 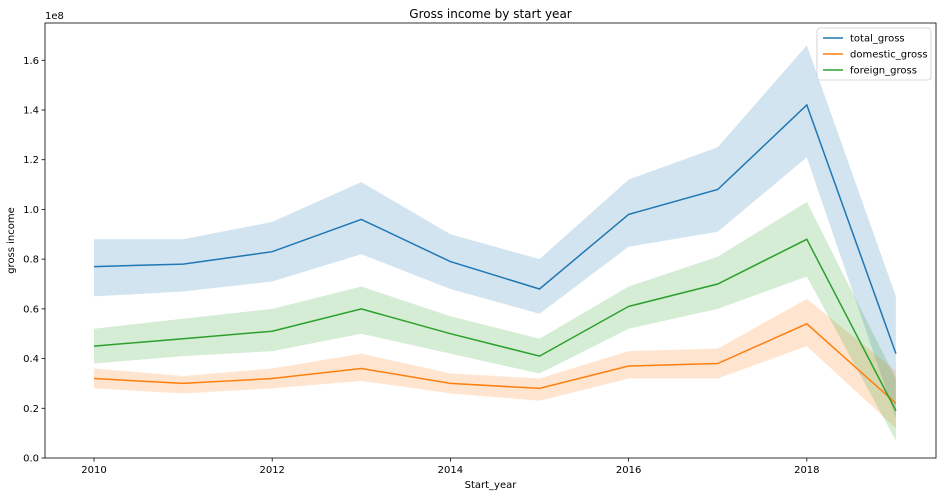 I want to click on y-offset-label: 1e8, so click(x=54, y=16).